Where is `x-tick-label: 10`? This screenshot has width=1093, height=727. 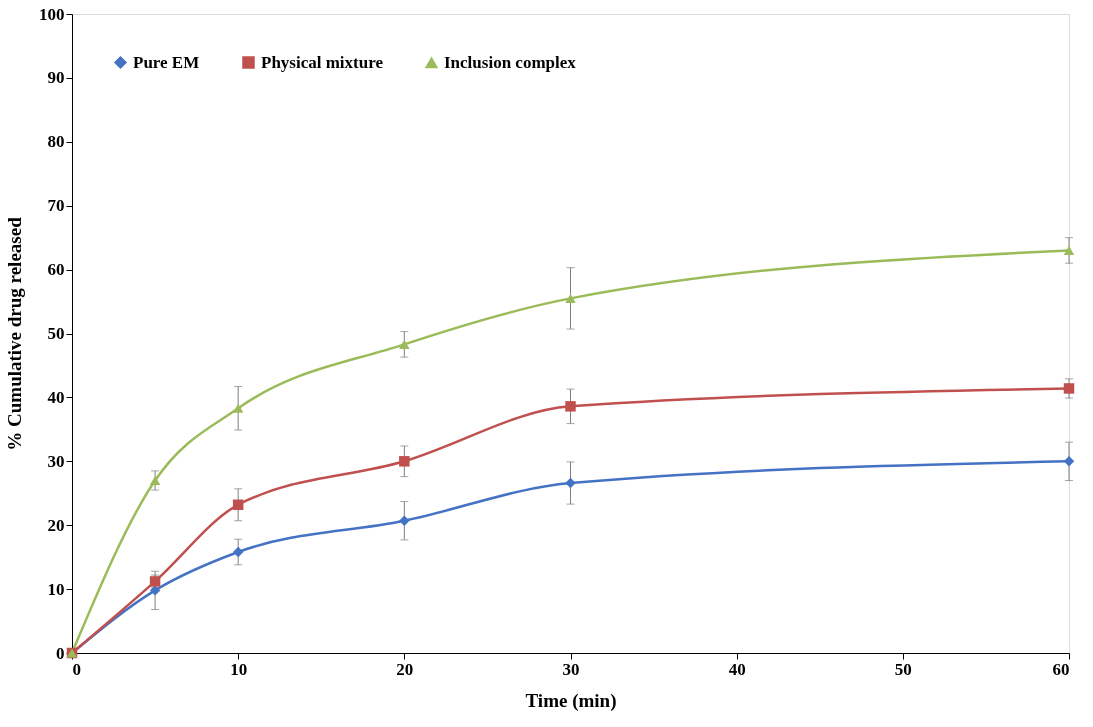 x-tick-label: 10 is located at coordinates (239, 669).